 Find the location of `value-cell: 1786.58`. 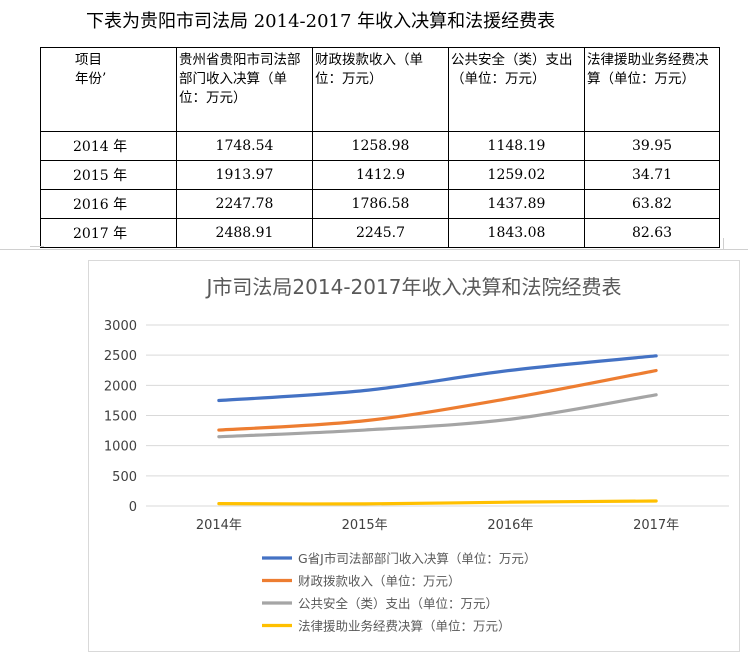

value-cell: 1786.58 is located at coordinates (380, 204).